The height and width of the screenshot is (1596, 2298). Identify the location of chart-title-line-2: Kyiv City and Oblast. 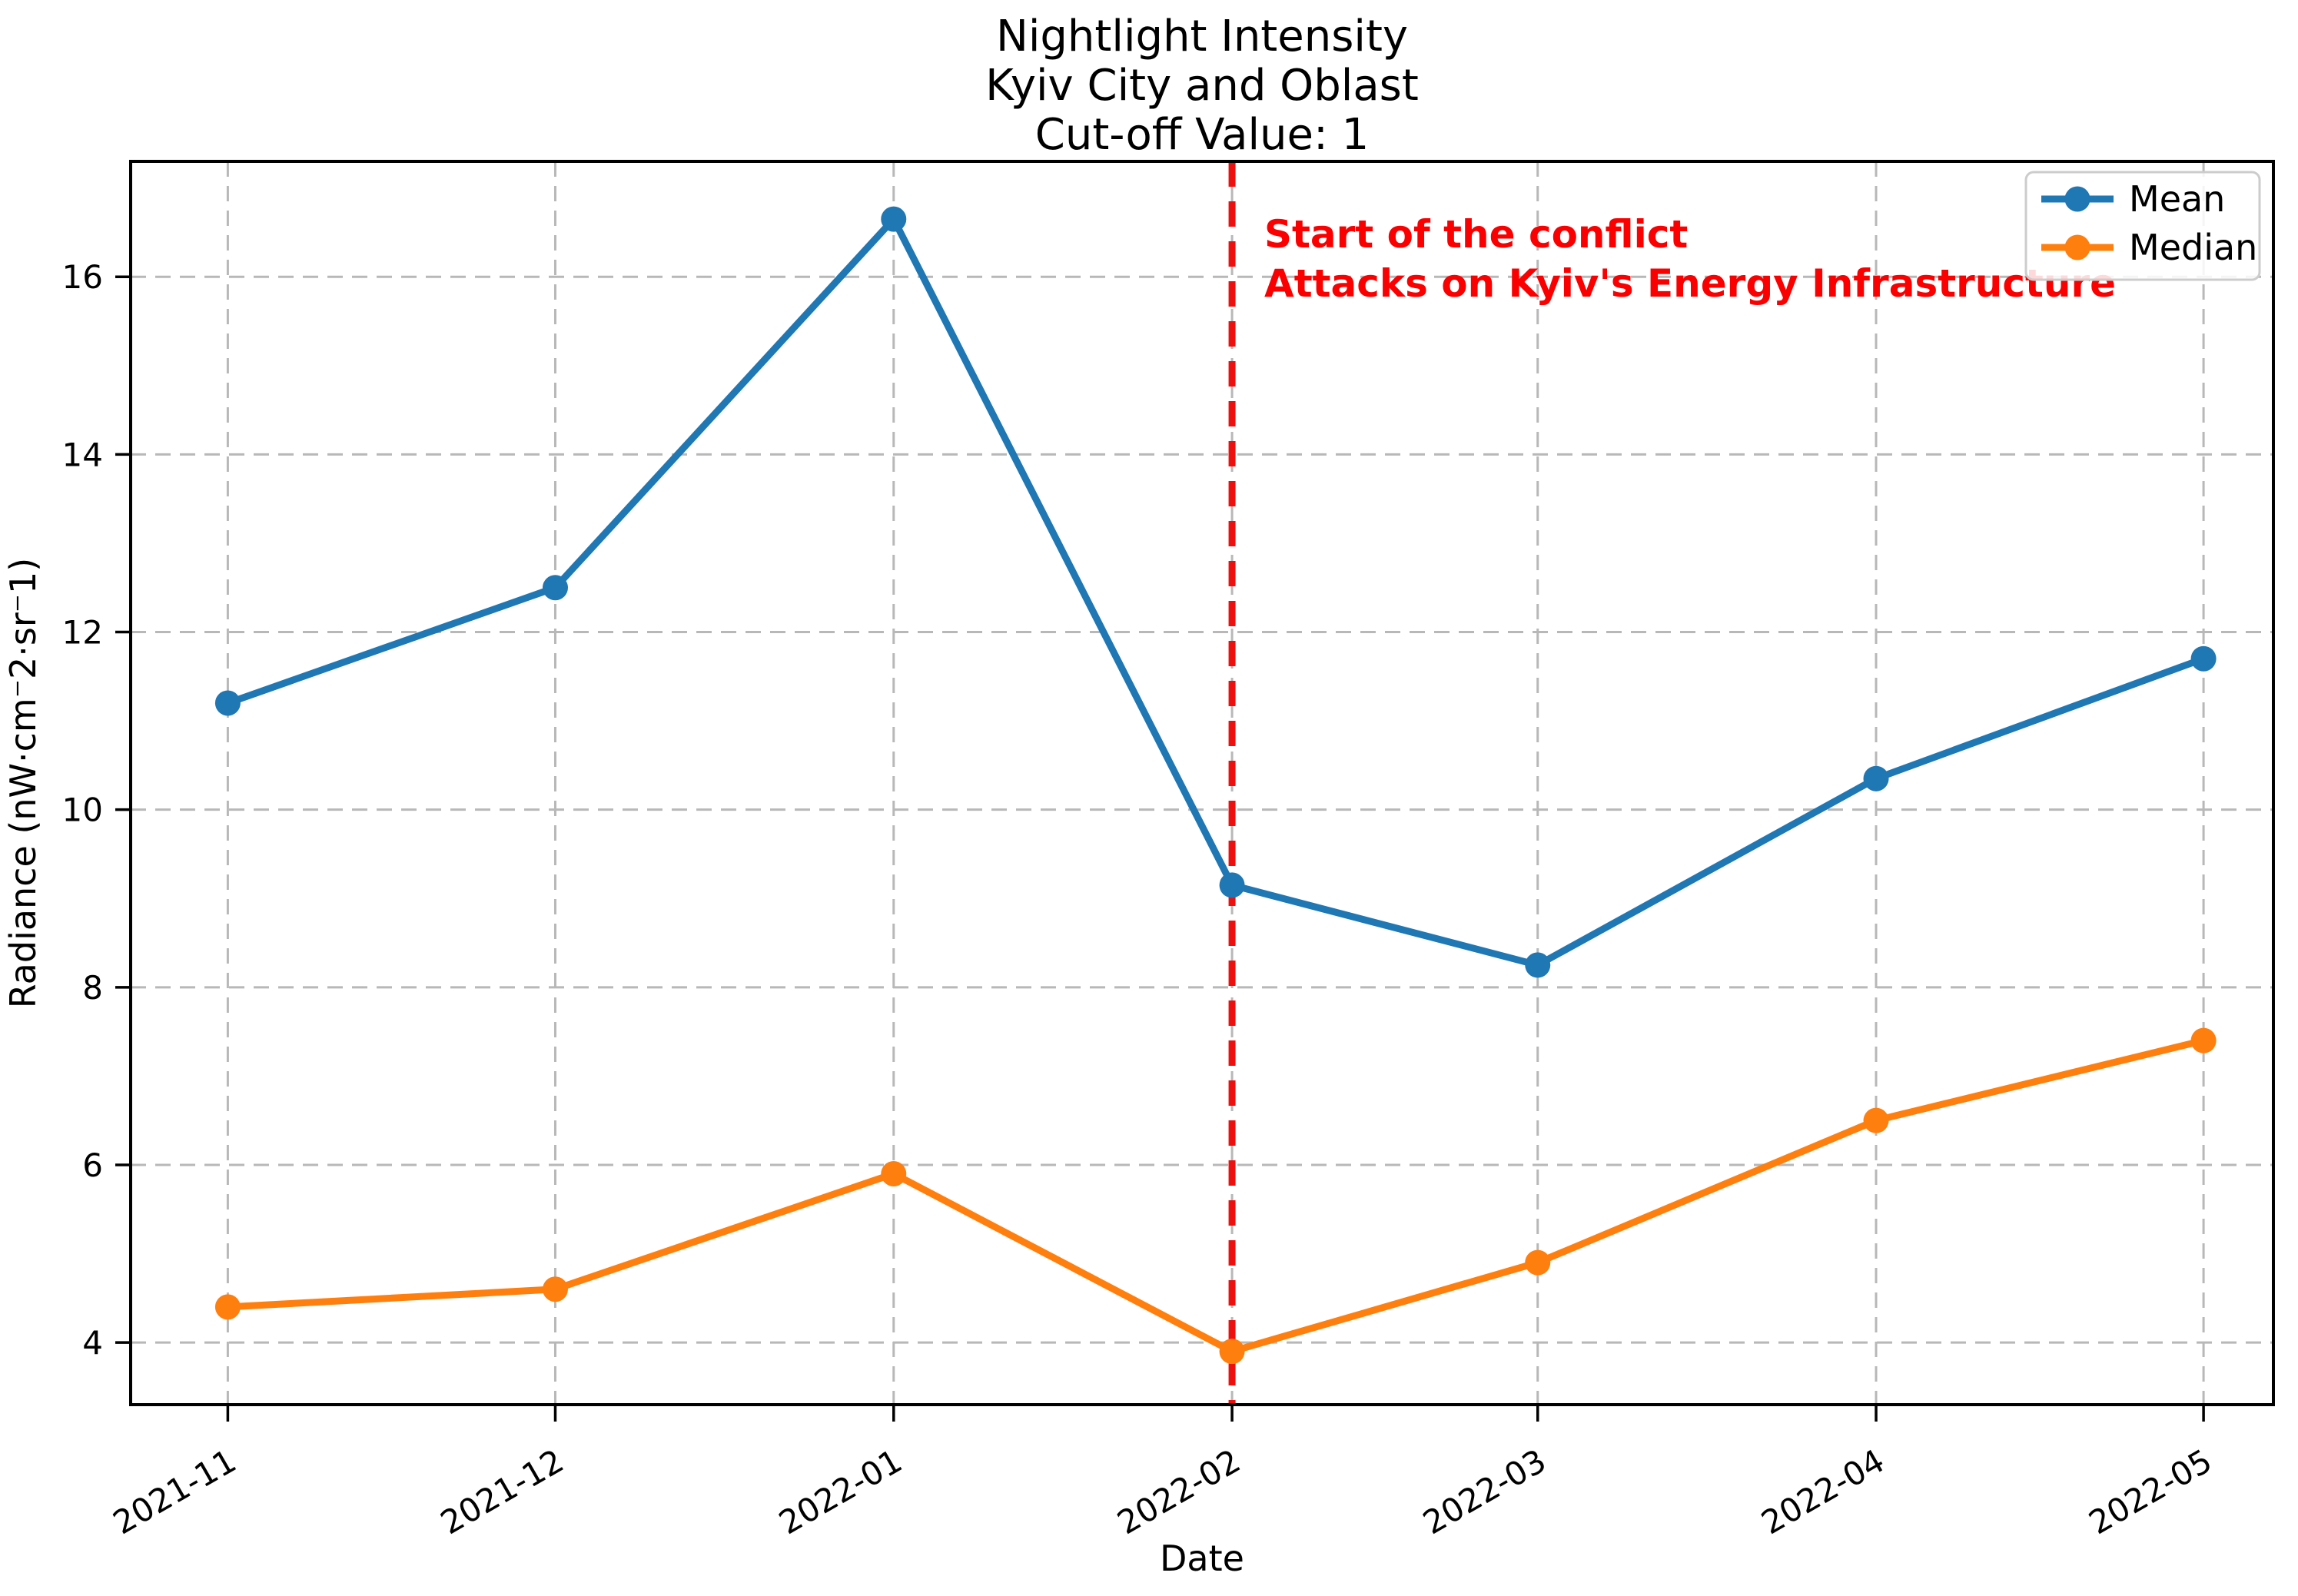
(1202, 86).